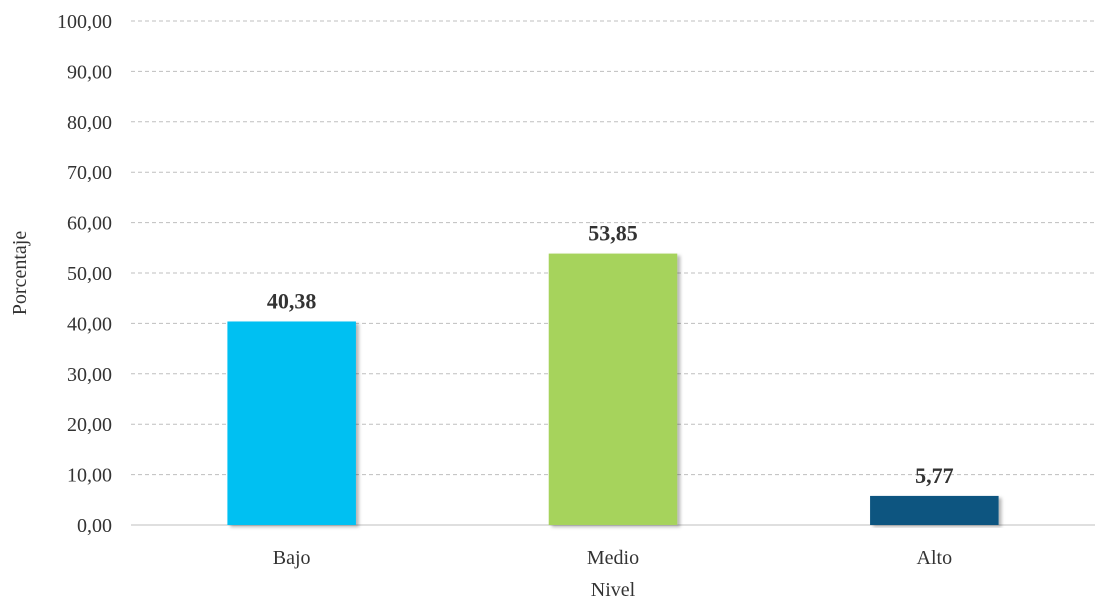 This screenshot has width=1104, height=604. What do you see at coordinates (20, 273) in the screenshot?
I see `y-axis-title: Porcentaje` at bounding box center [20, 273].